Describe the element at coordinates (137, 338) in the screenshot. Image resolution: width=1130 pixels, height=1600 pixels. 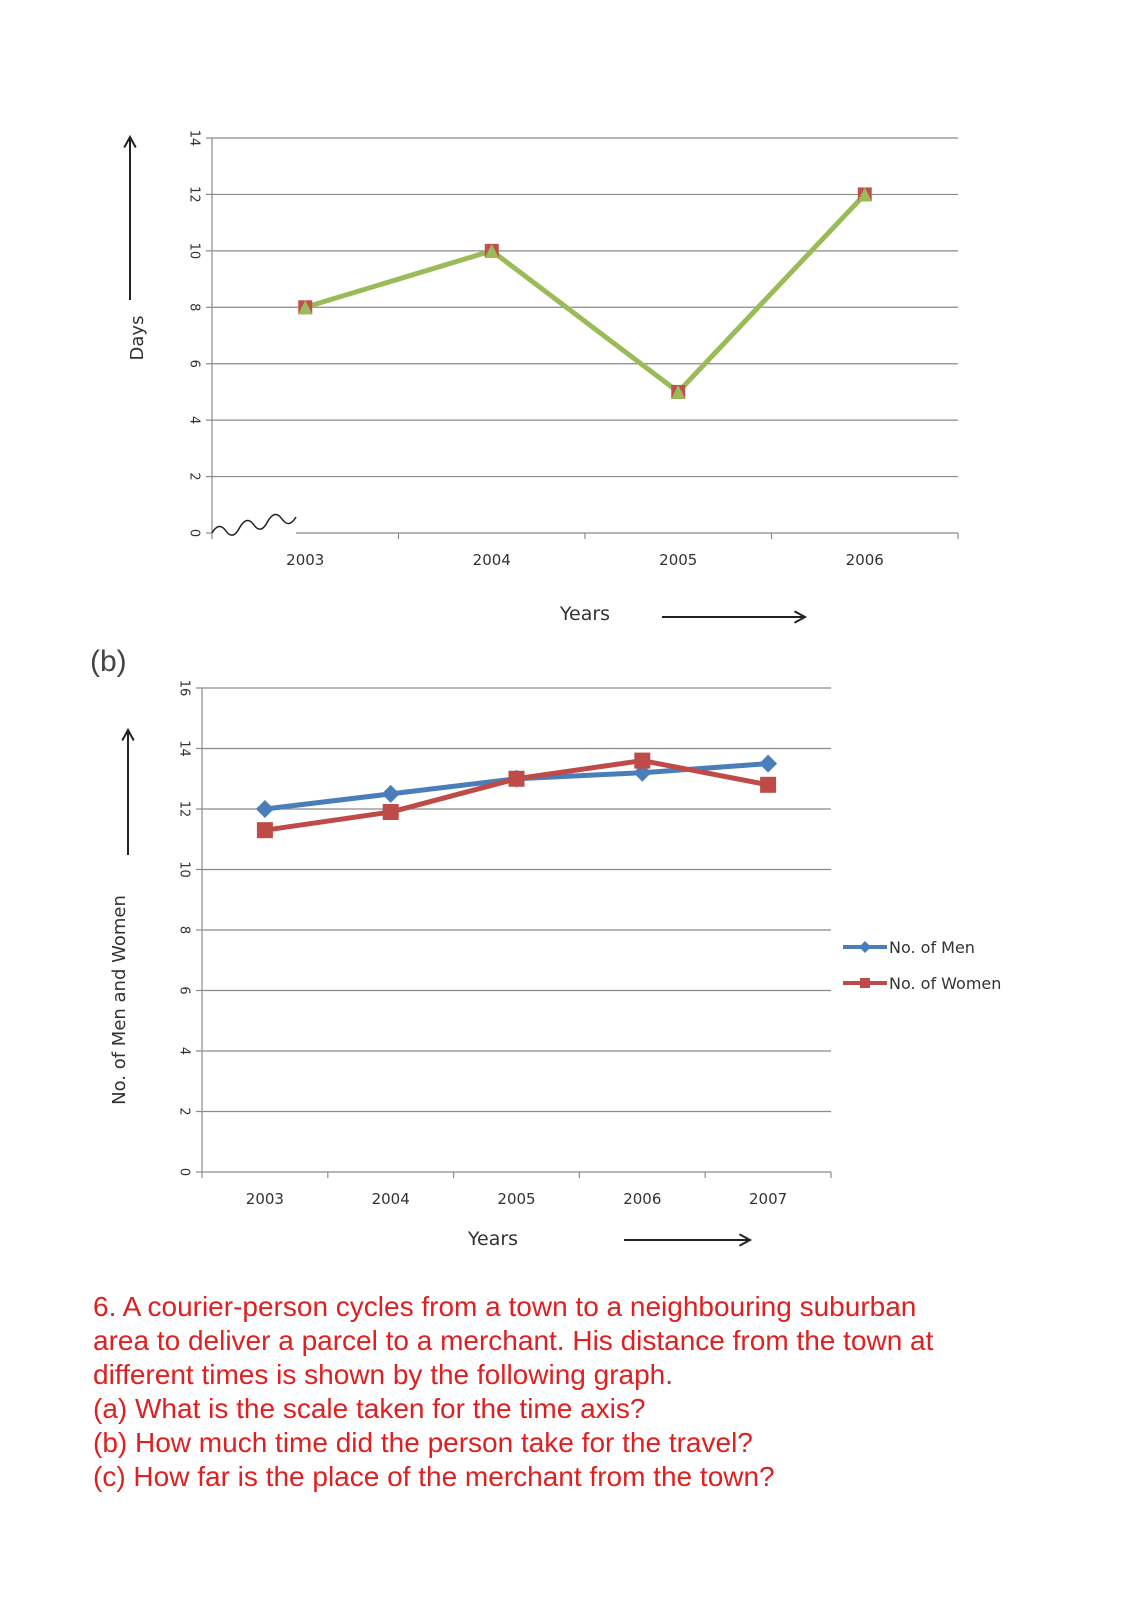
I see `y-axis-title: Days` at that location.